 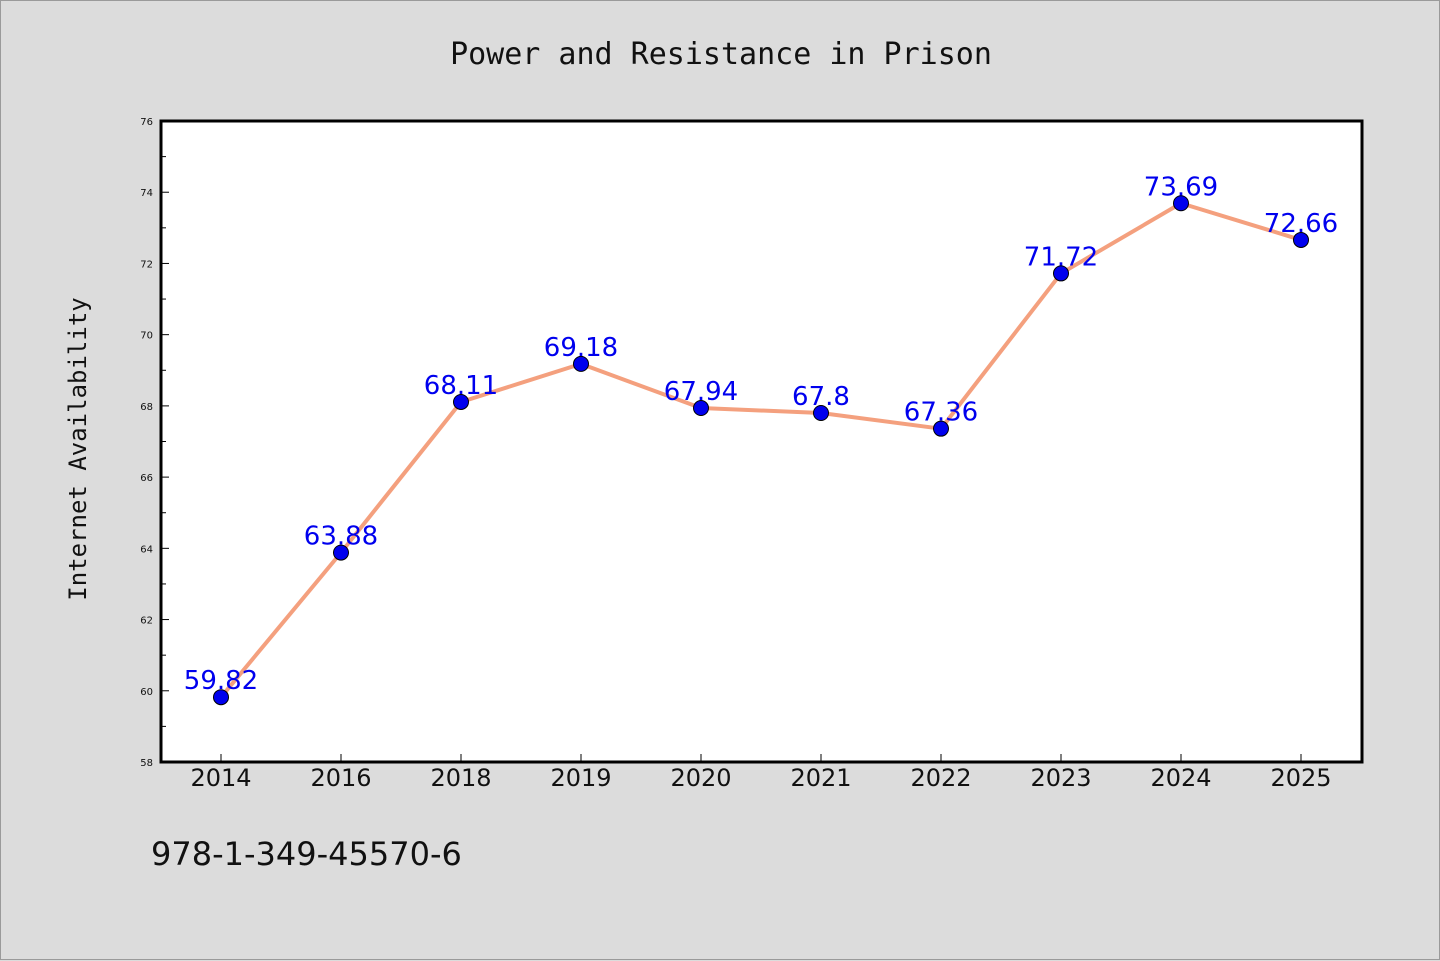 I want to click on y-tick-label: 58, so click(x=146, y=763).